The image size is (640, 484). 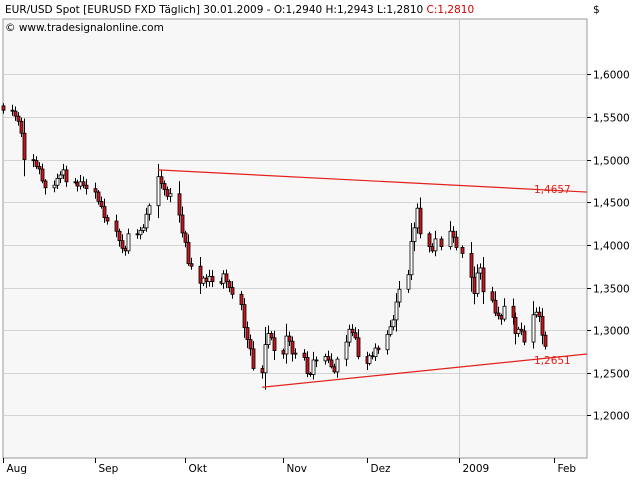 What do you see at coordinates (109, 469) in the screenshot?
I see `x-tick-label: Sep` at bounding box center [109, 469].